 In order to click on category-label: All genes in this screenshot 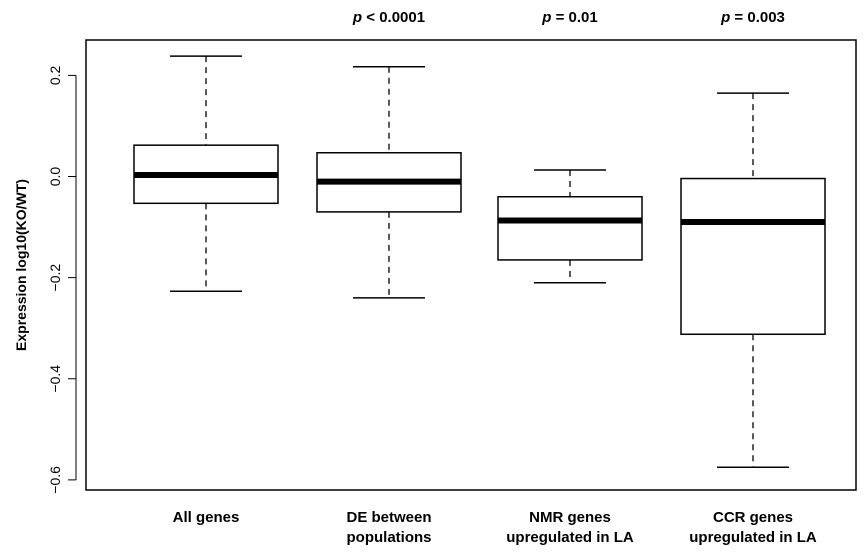, I will do `click(206, 517)`.